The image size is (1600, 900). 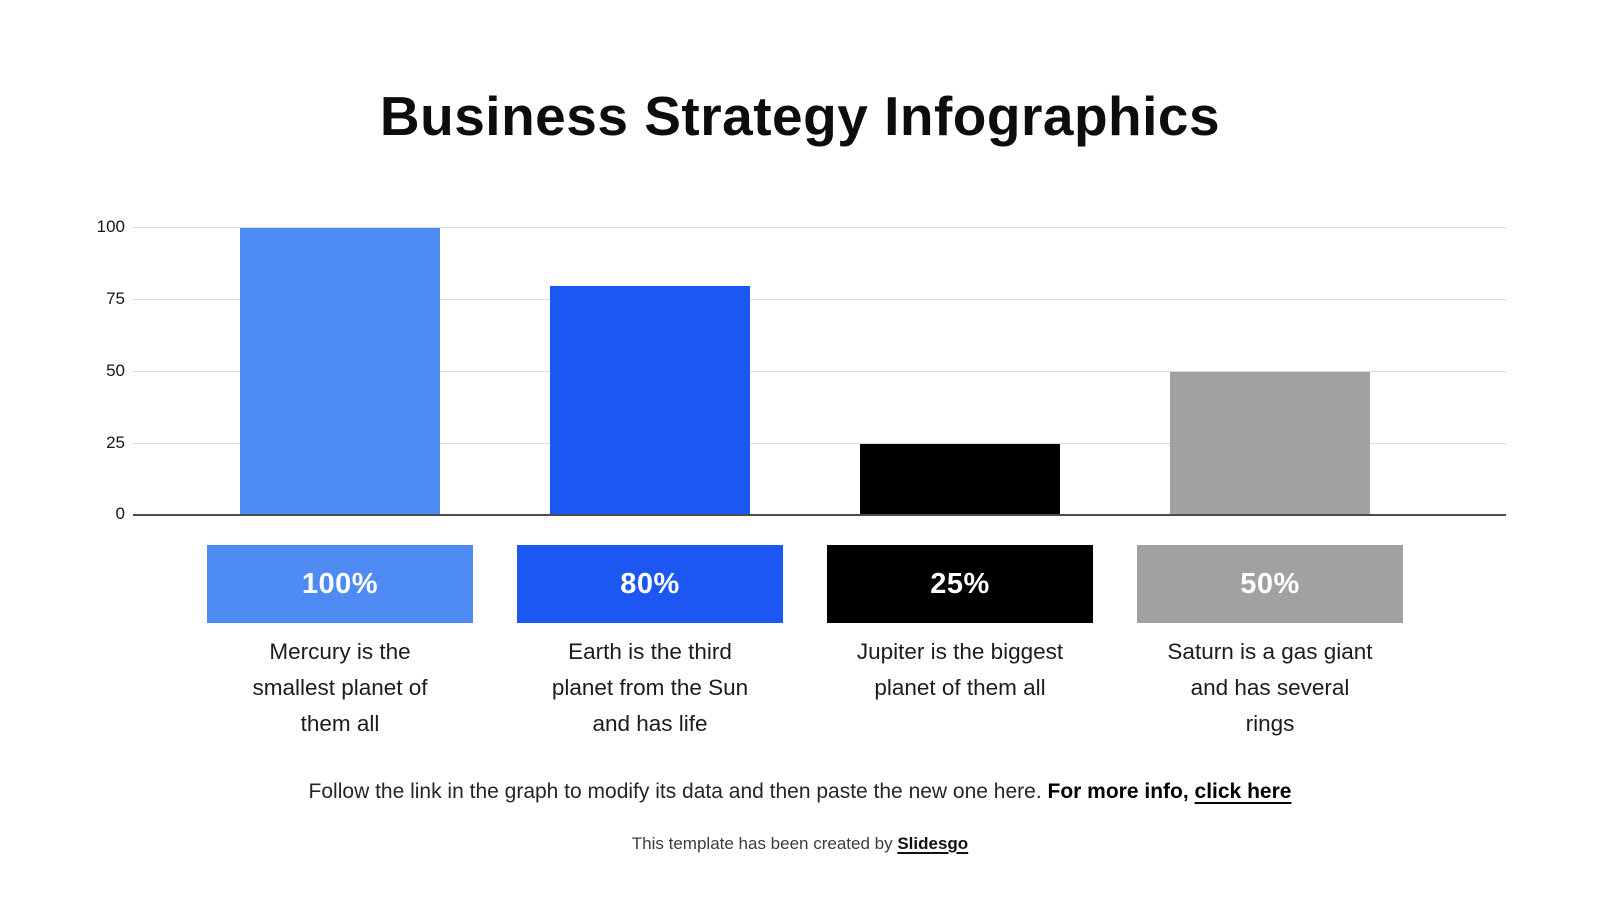 What do you see at coordinates (340, 584) in the screenshot?
I see `value-box-mercury: 100%` at bounding box center [340, 584].